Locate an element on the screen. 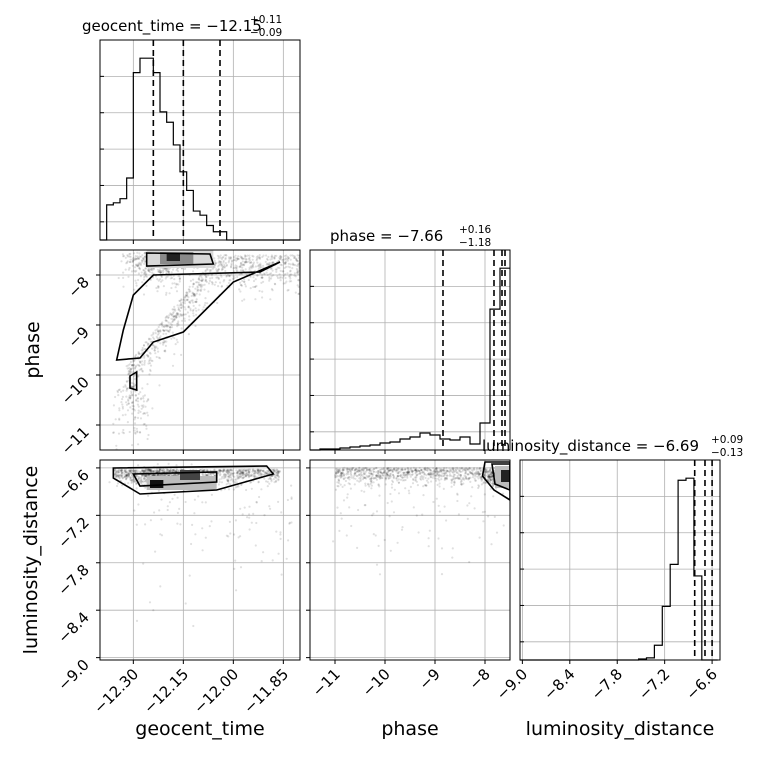  ylabel-luminosity-distance: luminosity_distance is located at coordinates (31, 560).